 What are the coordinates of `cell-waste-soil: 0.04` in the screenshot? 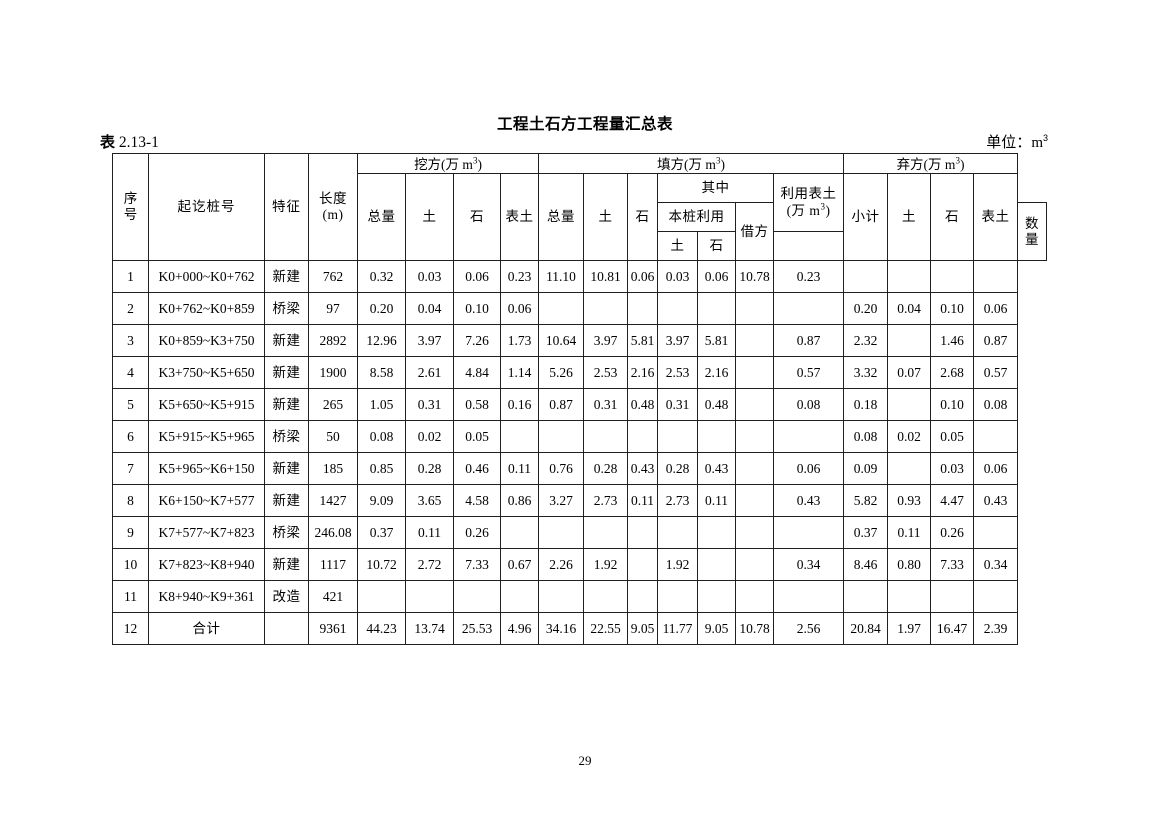 It's located at (909, 309).